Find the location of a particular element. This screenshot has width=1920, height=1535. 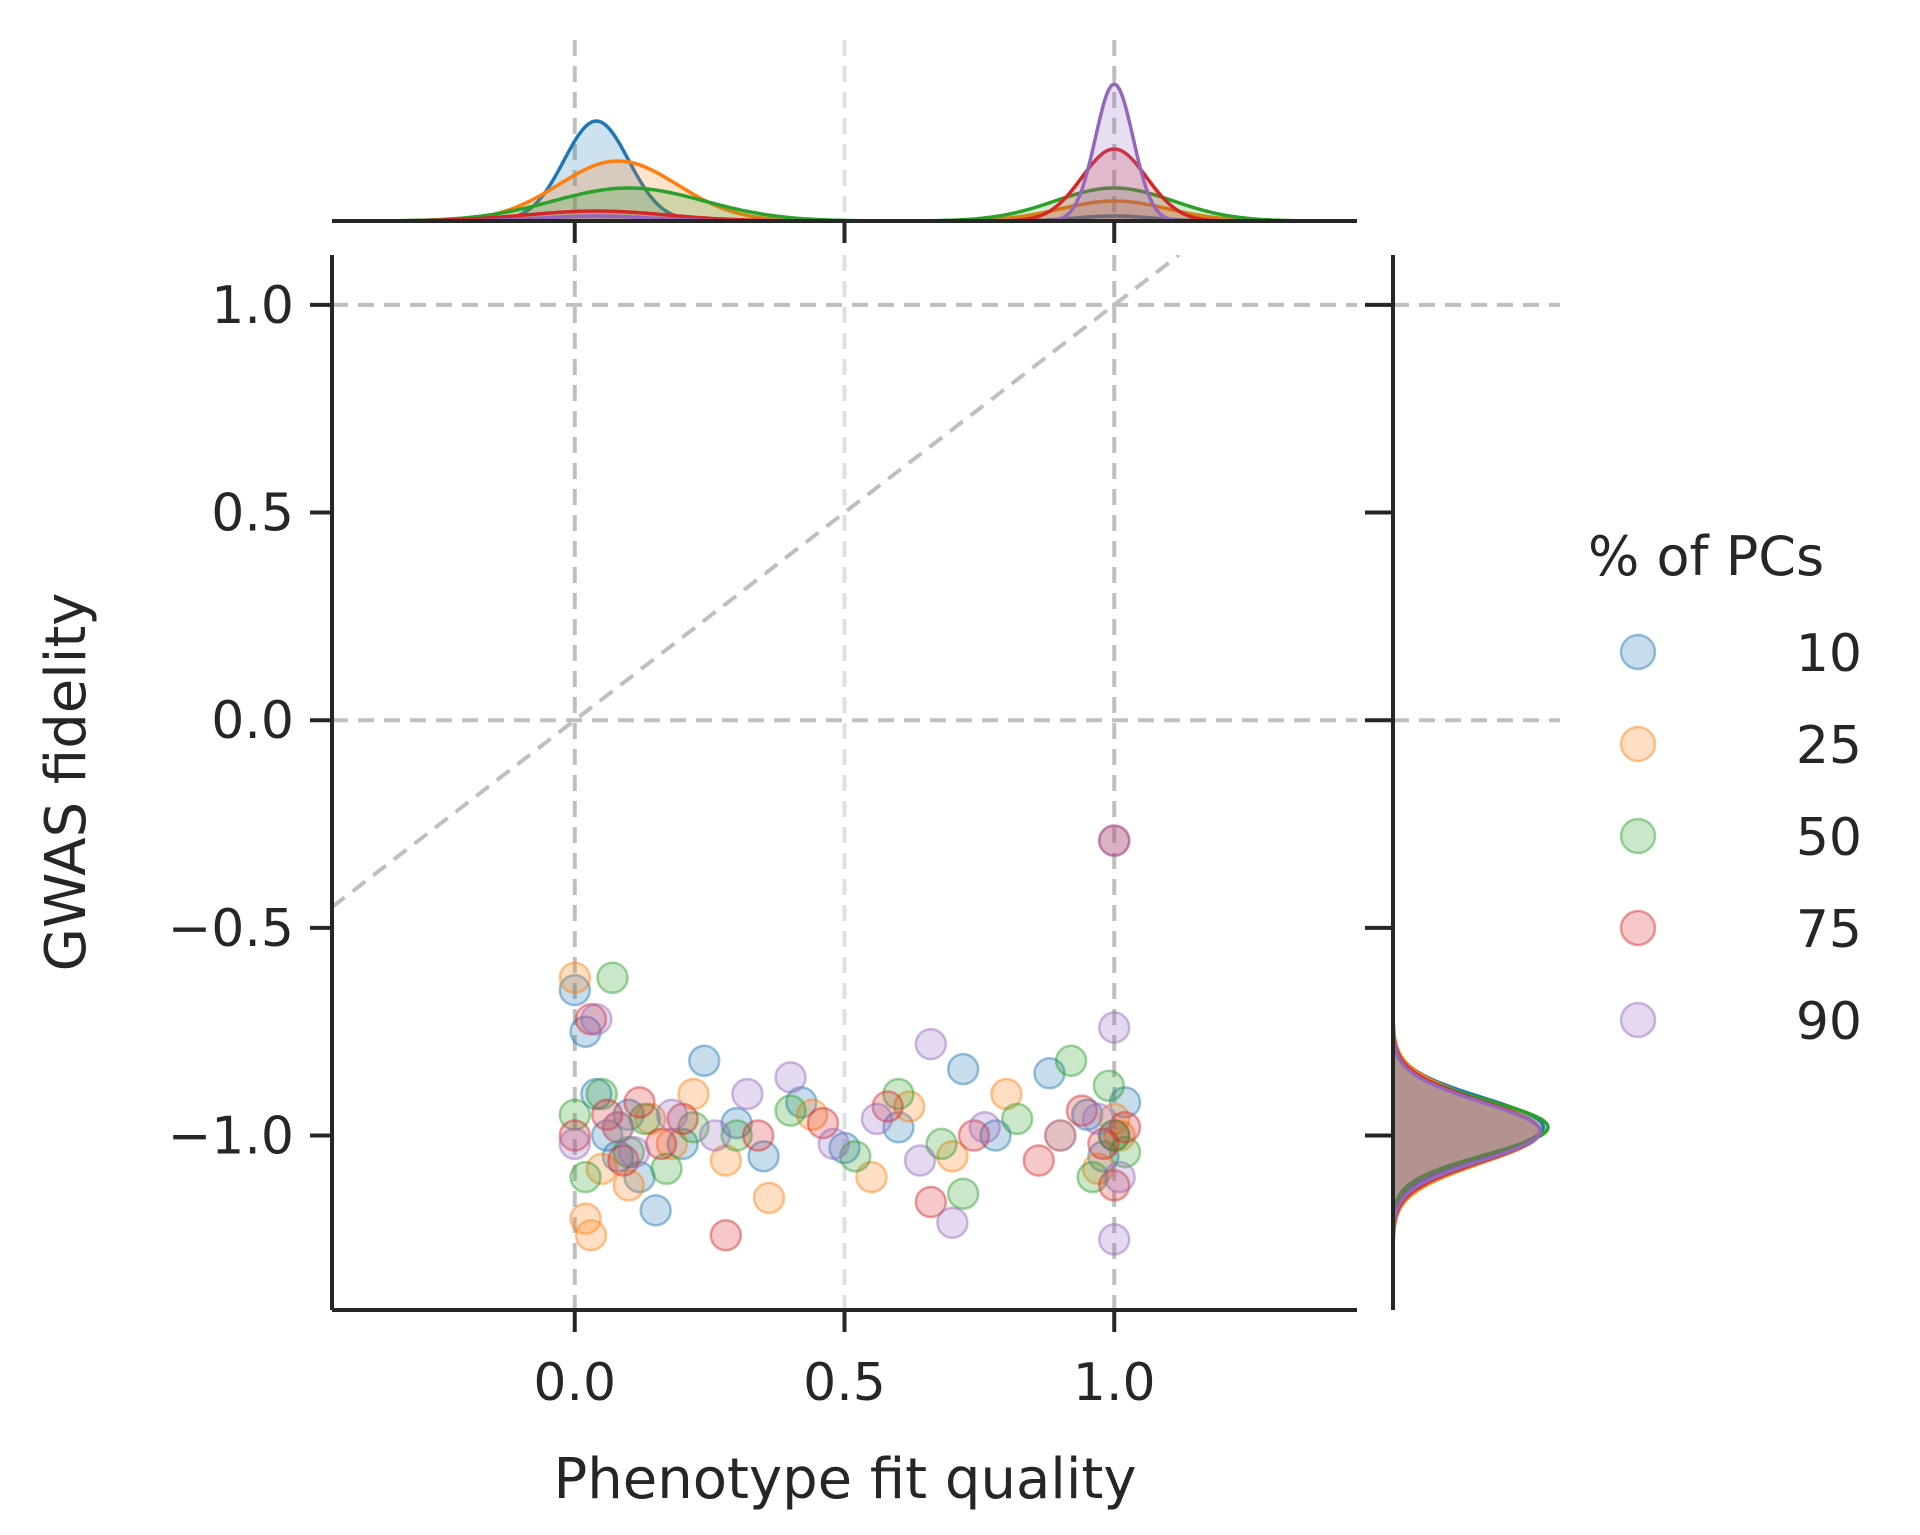

legend-label-10: 10 is located at coordinates (1829, 654).